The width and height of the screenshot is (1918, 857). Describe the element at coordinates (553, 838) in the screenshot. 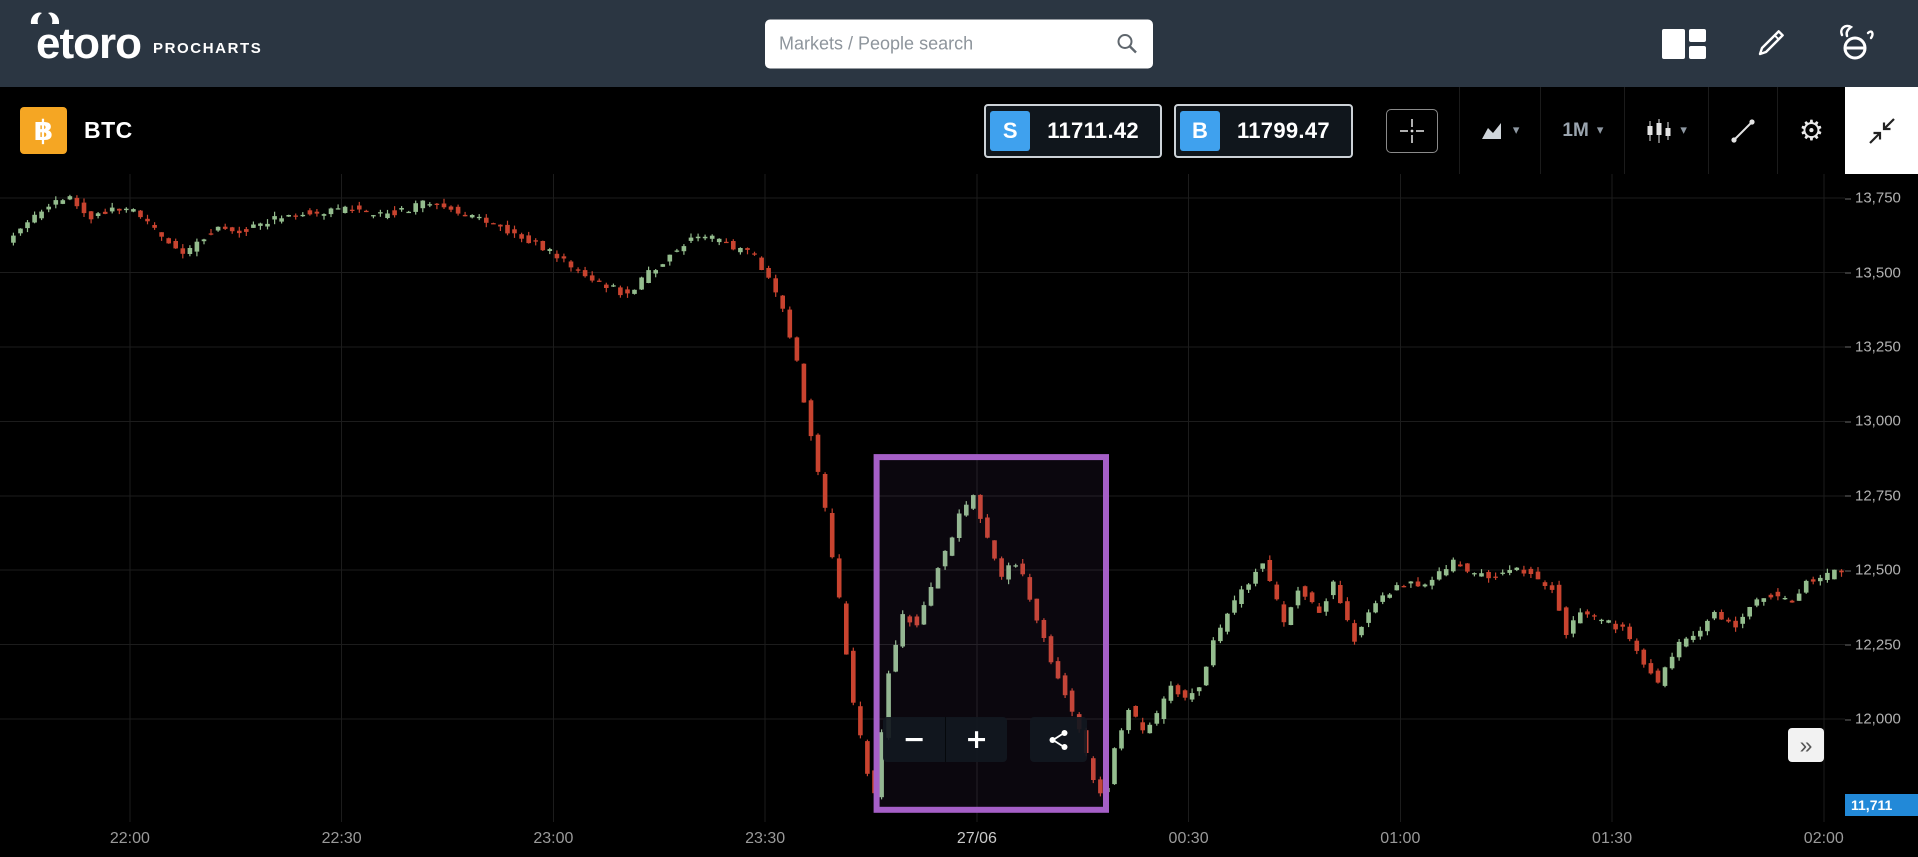

I see `time-axis-label: 23:00` at that location.